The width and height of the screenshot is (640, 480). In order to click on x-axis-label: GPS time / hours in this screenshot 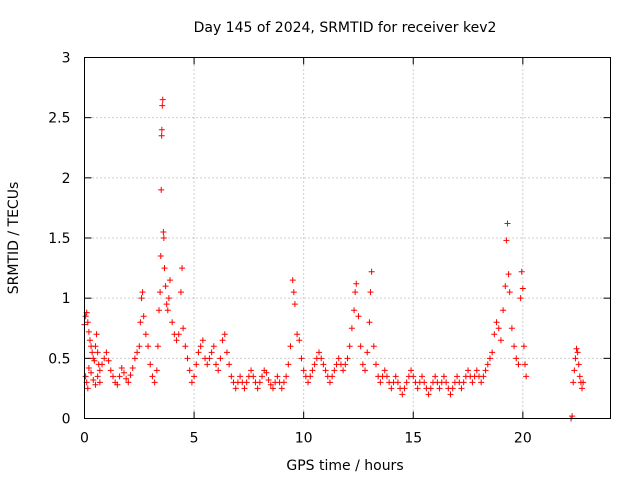, I will do `click(344, 466)`.